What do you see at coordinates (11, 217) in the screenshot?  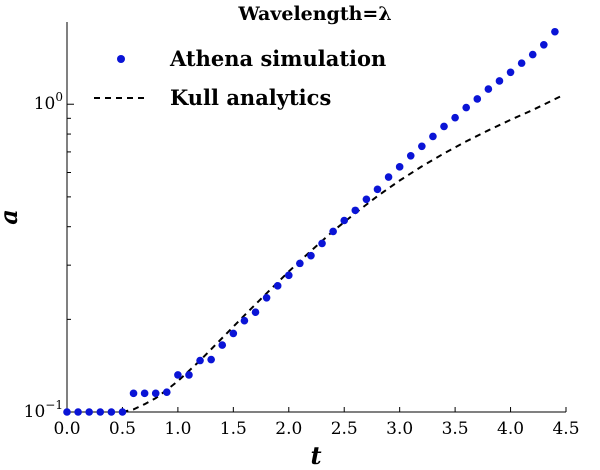 I see `y-axis-label: a` at bounding box center [11, 217].